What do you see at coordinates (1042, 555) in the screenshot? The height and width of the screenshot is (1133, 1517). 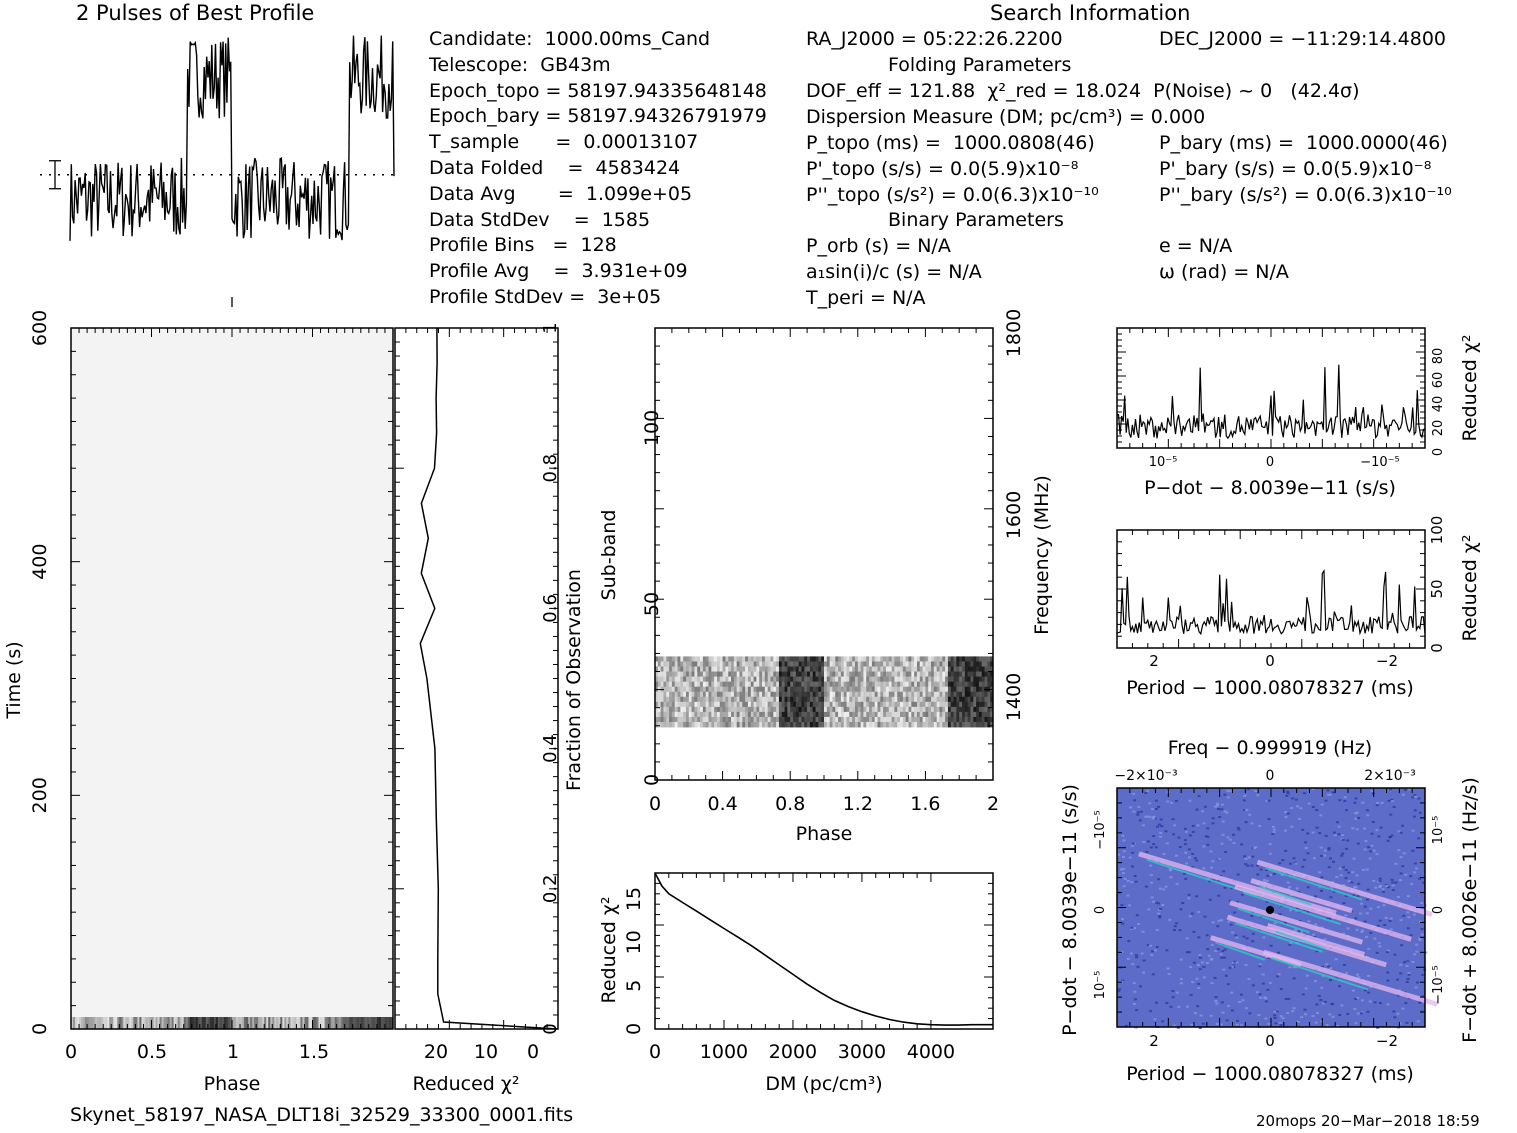 I see `y2-axis-label: Frequency (MHz)` at bounding box center [1042, 555].